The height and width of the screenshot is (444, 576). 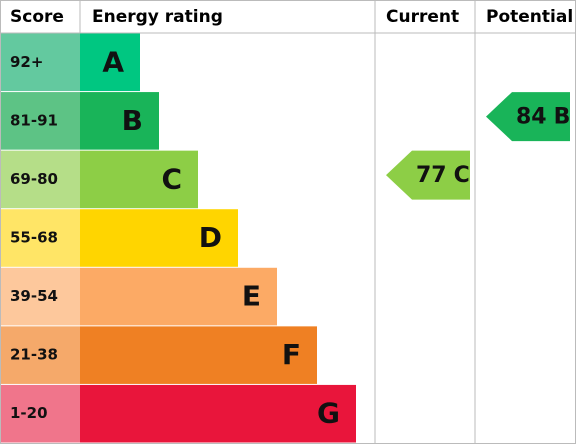 What do you see at coordinates (26, 62) in the screenshot?
I see `score-label: 92+` at bounding box center [26, 62].